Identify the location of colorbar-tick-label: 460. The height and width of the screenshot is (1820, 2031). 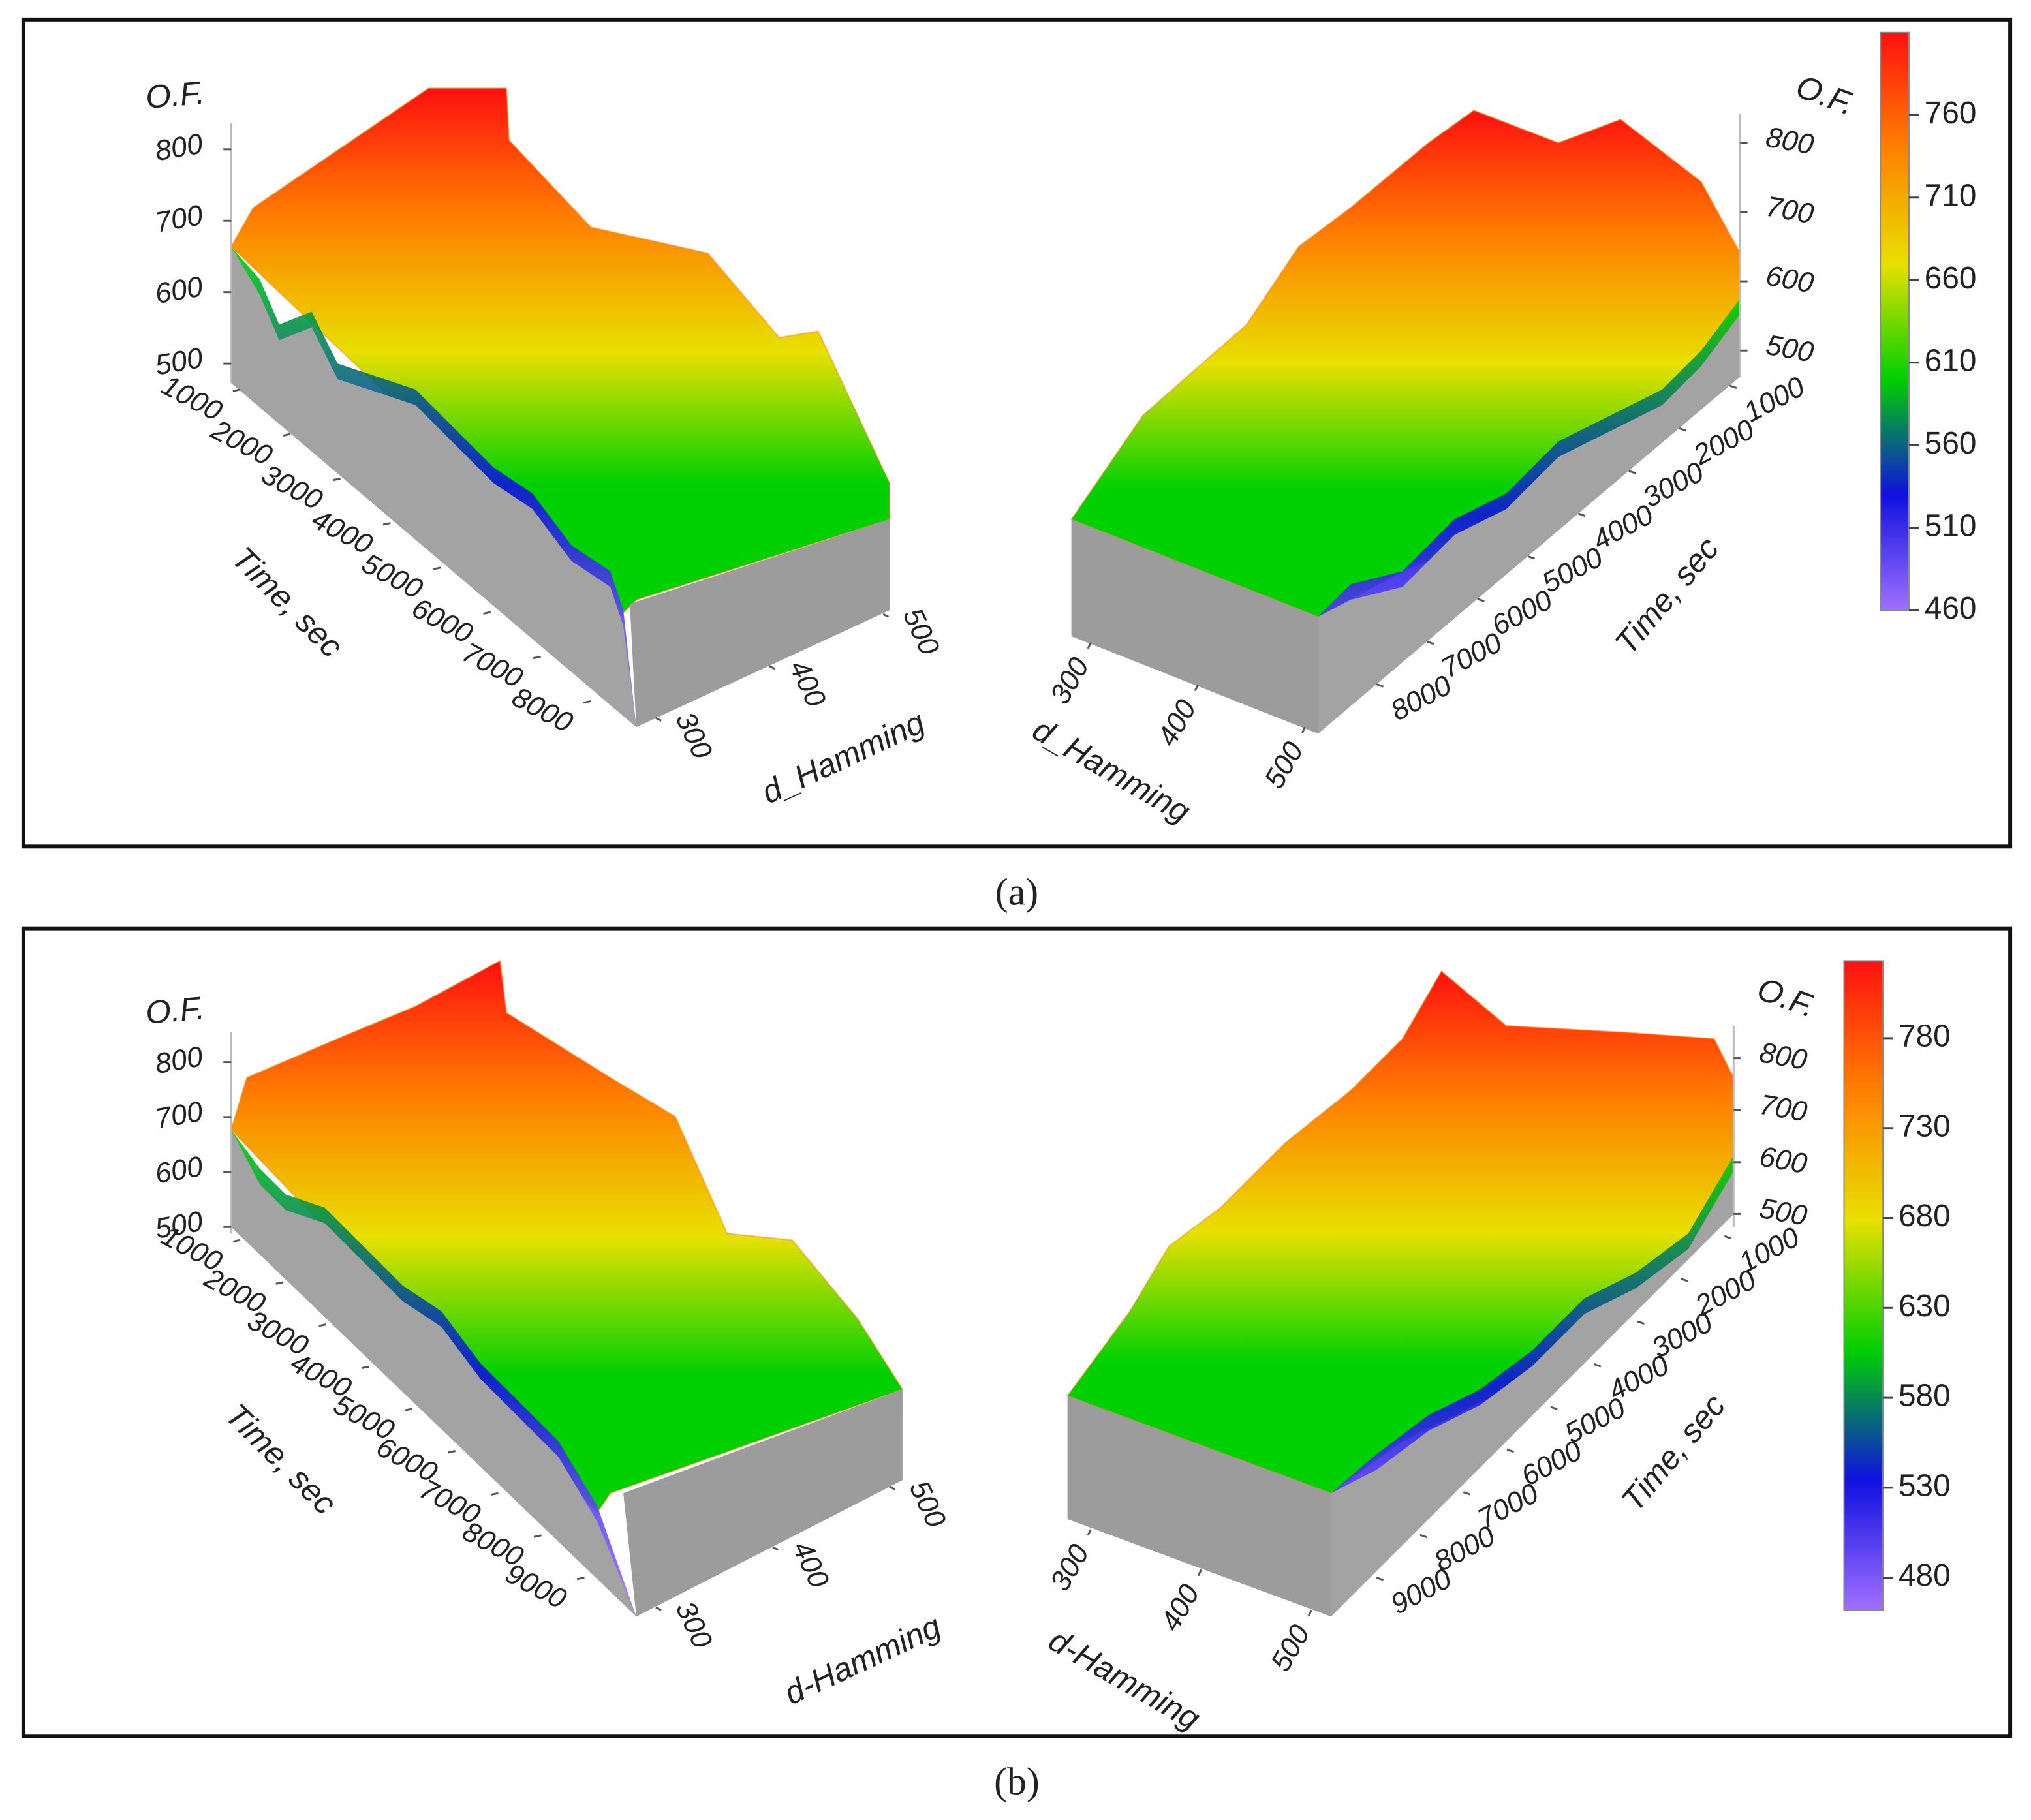
(1951, 609).